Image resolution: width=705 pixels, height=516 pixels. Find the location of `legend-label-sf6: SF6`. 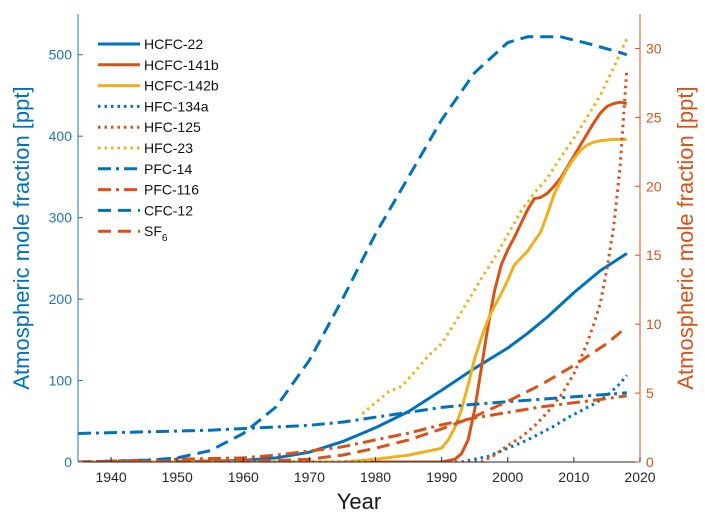

legend-label-sf6: SF6 is located at coordinates (156, 233).